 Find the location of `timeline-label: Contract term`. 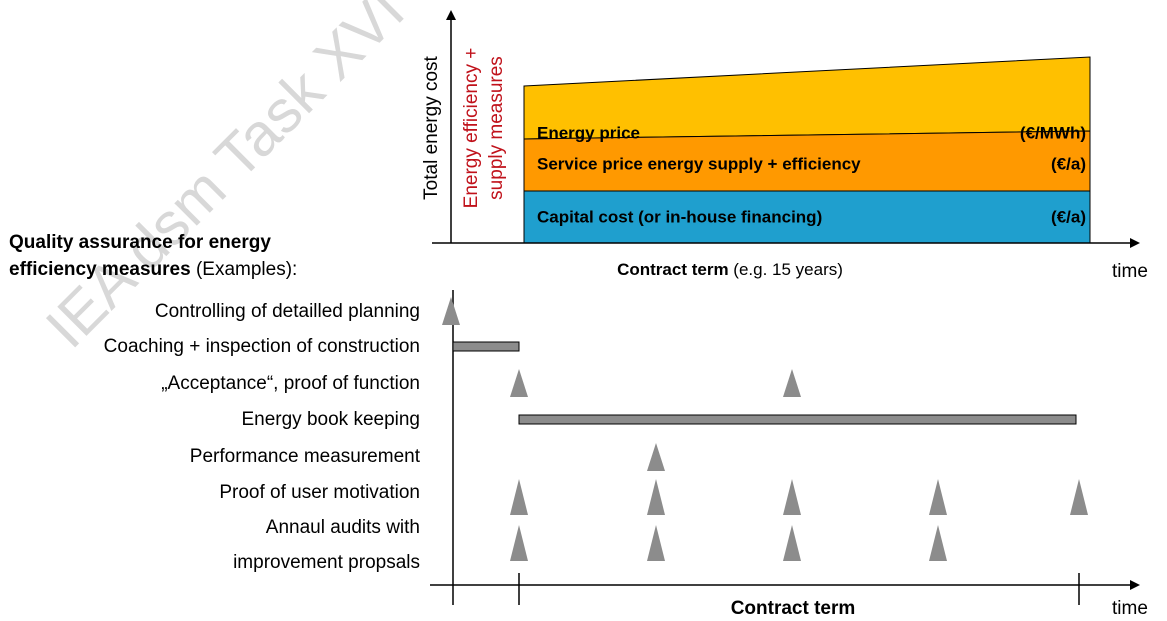

timeline-label: Contract term is located at coordinates (793, 608).